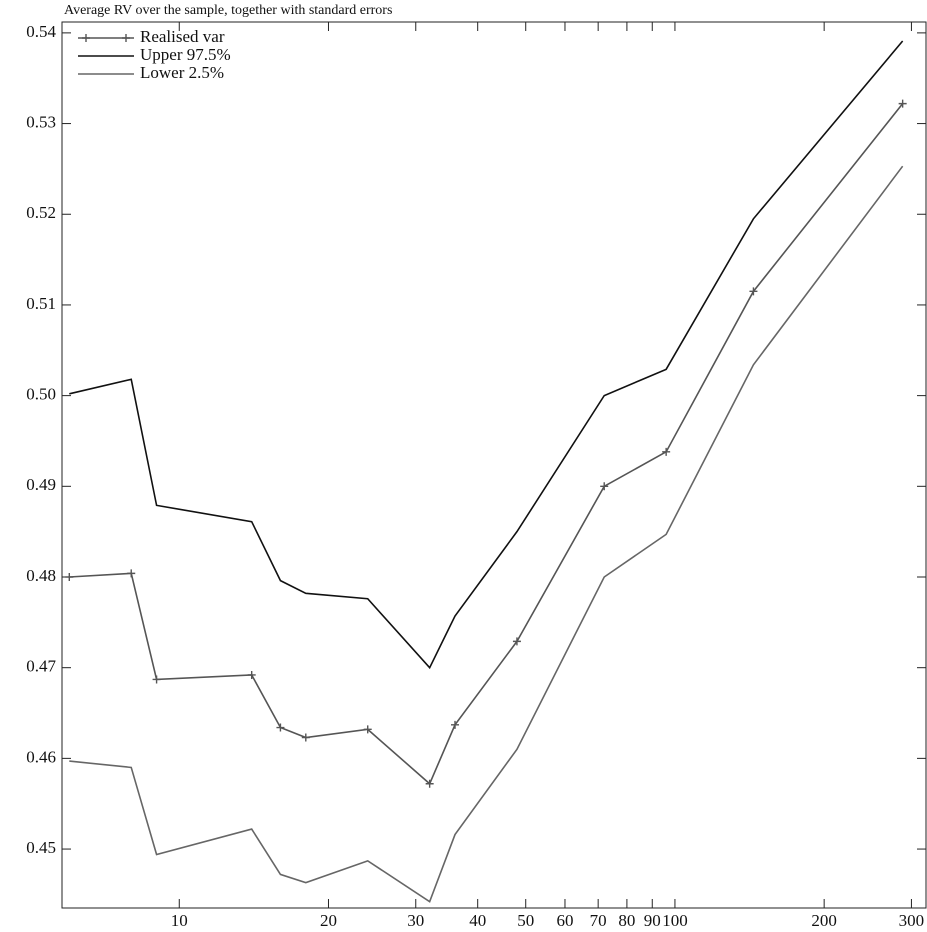 Image resolution: width=927 pixels, height=932 pixels. What do you see at coordinates (41, 484) in the screenshot?
I see `y-tick-label: 0.49` at bounding box center [41, 484].